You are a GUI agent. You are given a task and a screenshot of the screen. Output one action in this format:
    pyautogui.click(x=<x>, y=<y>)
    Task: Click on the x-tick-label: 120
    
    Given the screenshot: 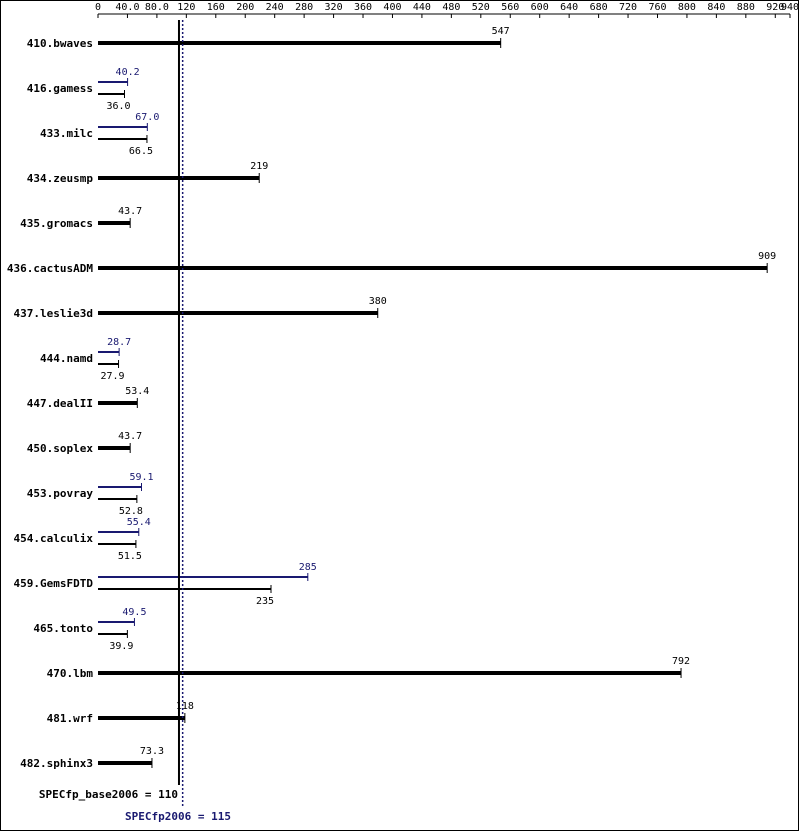 What is the action you would take?
    pyautogui.click(x=186, y=7)
    